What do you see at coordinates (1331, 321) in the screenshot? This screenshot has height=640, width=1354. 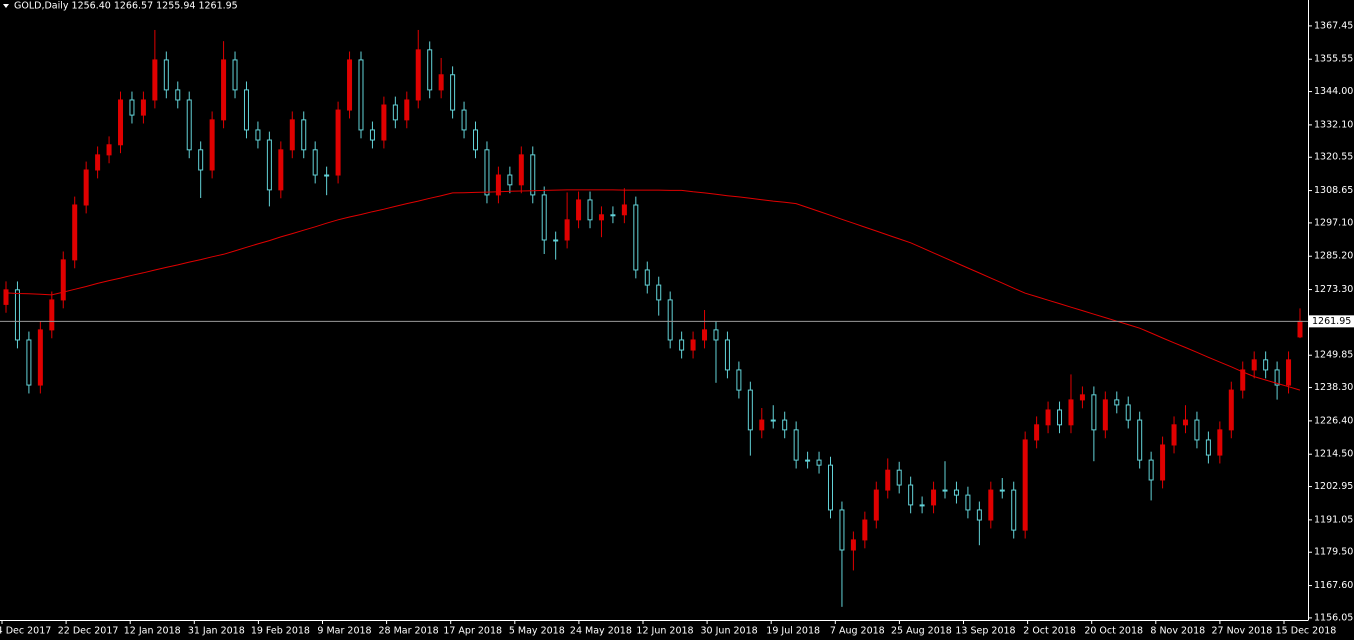 I see `current-price-label: 1261.95` at bounding box center [1331, 321].